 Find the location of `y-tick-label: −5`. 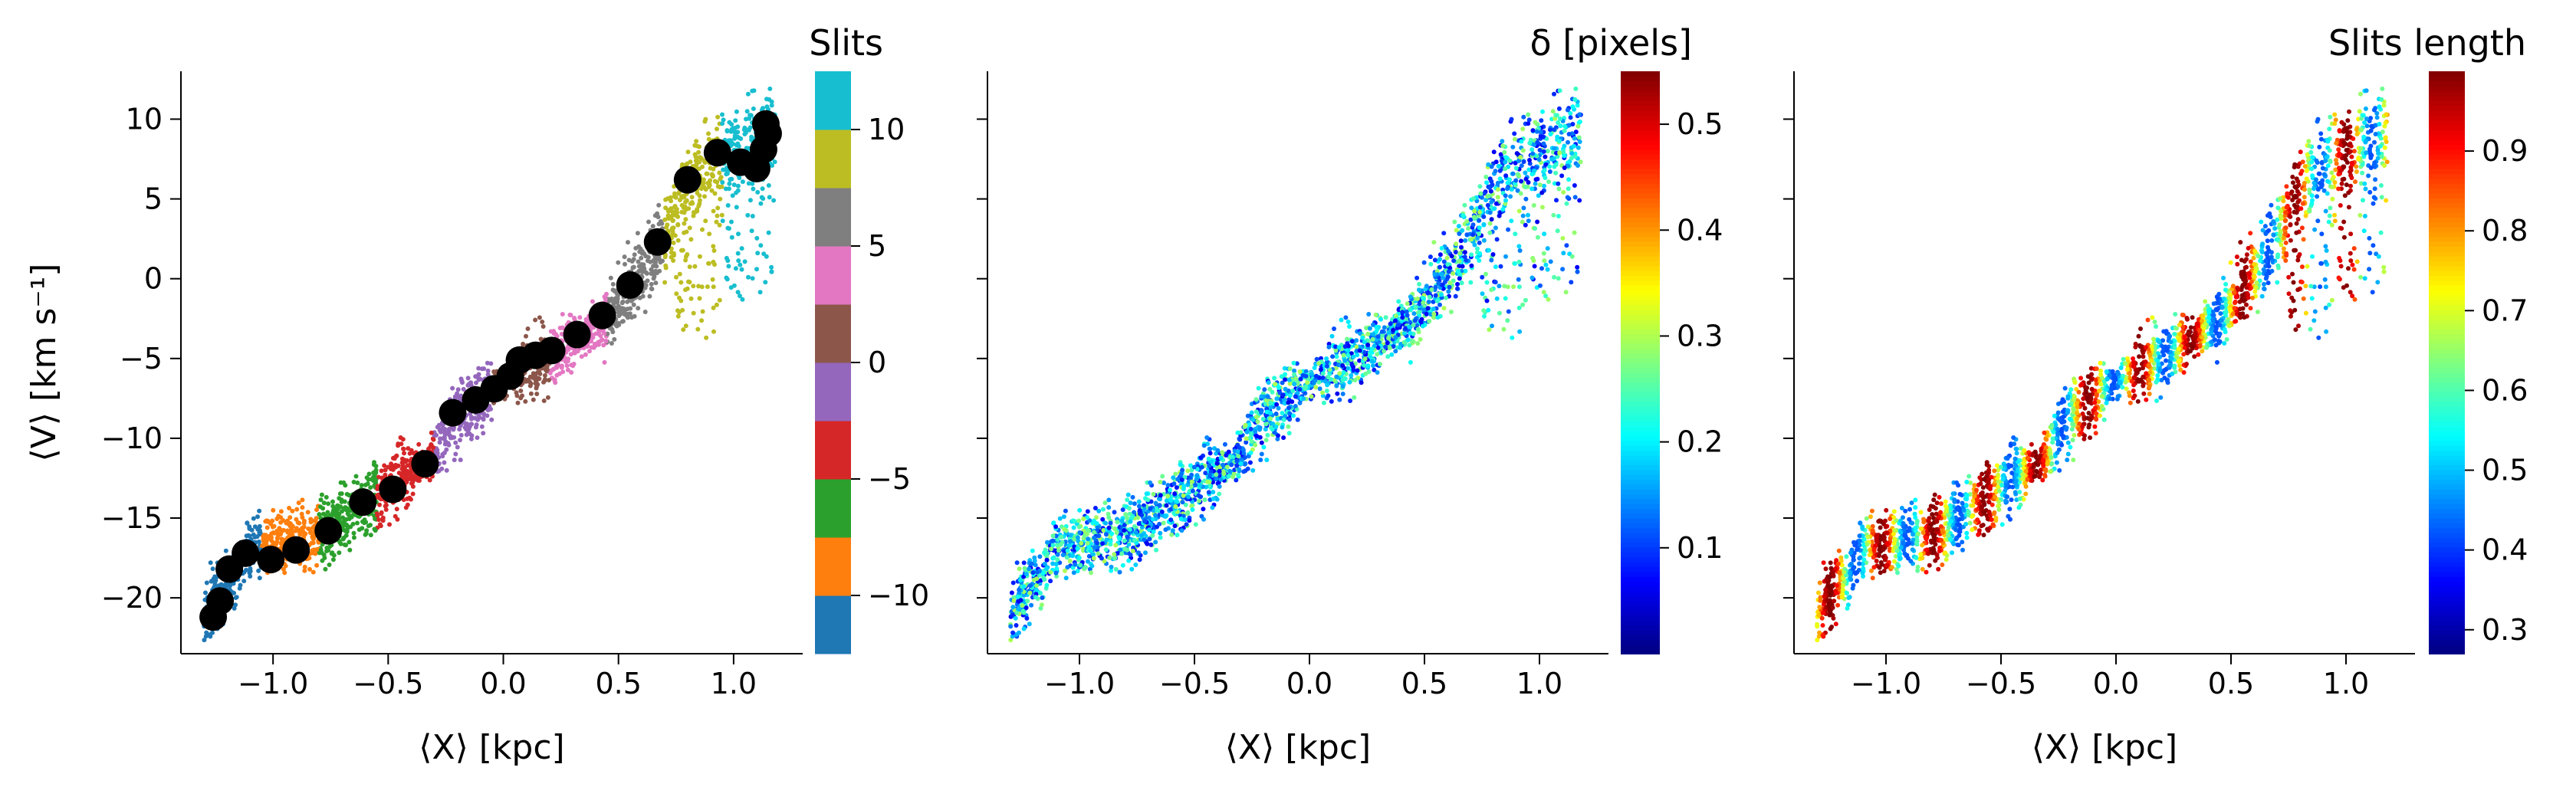

y-tick-label: −5 is located at coordinates (141, 359).